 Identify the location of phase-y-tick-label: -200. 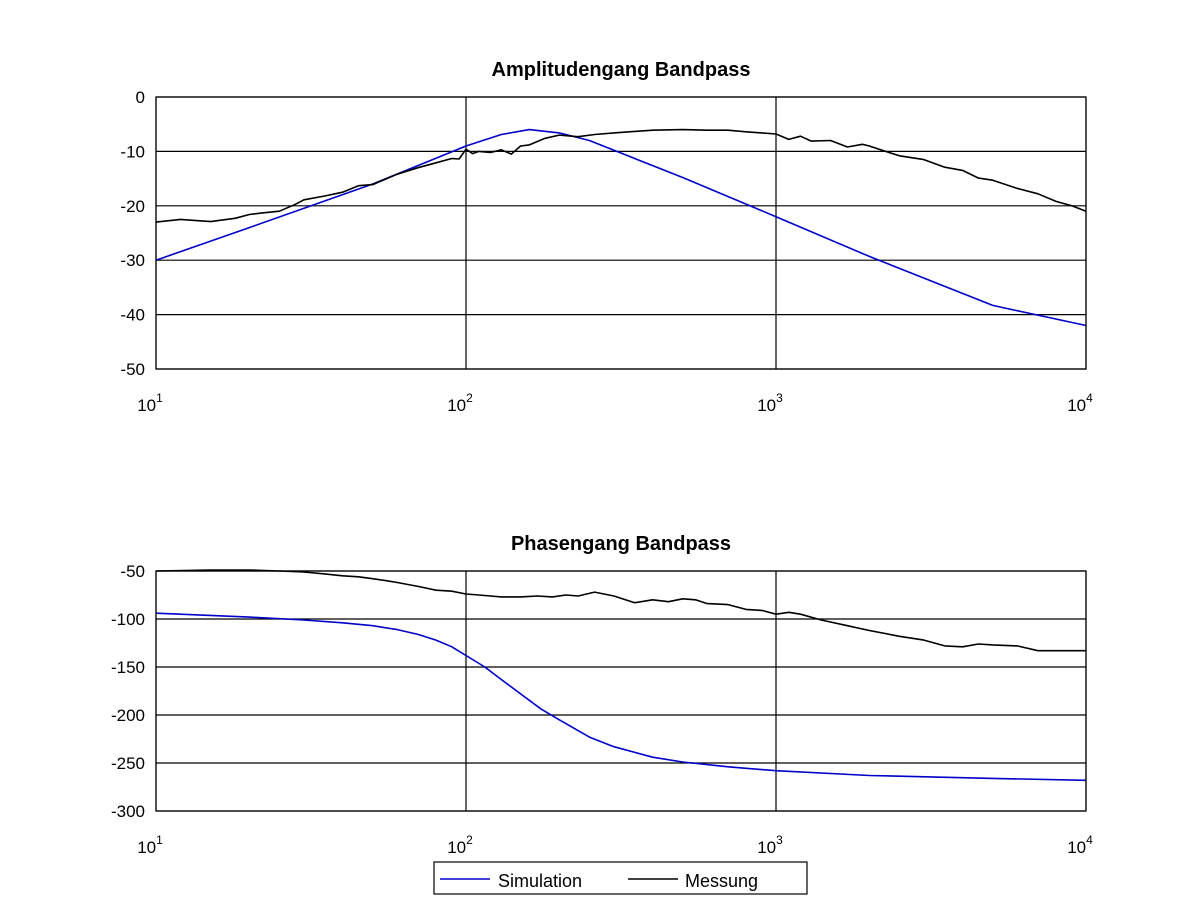
(128, 715).